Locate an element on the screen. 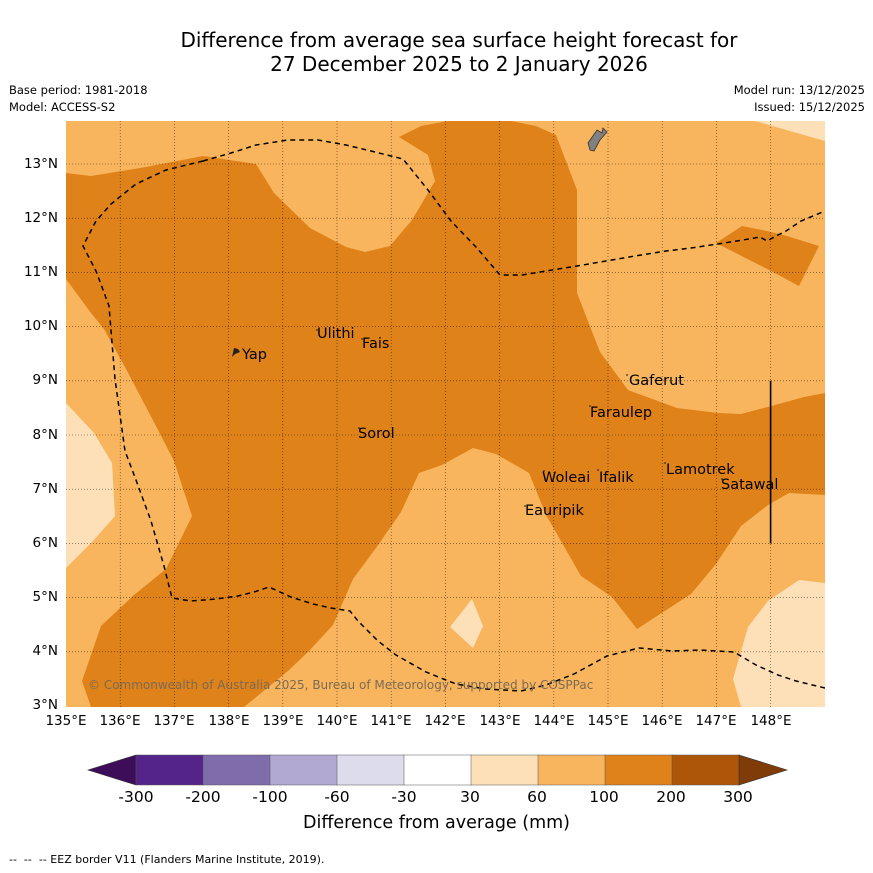 The width and height of the screenshot is (873, 873). lon-label: 137°E is located at coordinates (174, 721).